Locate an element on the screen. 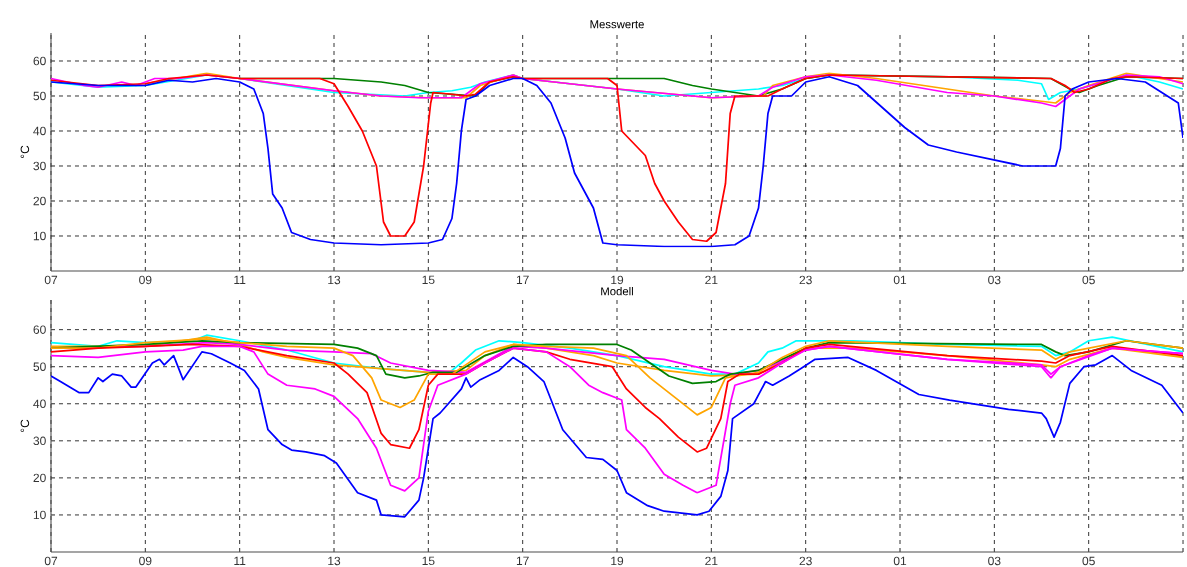 The height and width of the screenshot is (567, 1187). chart-title: Modell is located at coordinates (617, 291).